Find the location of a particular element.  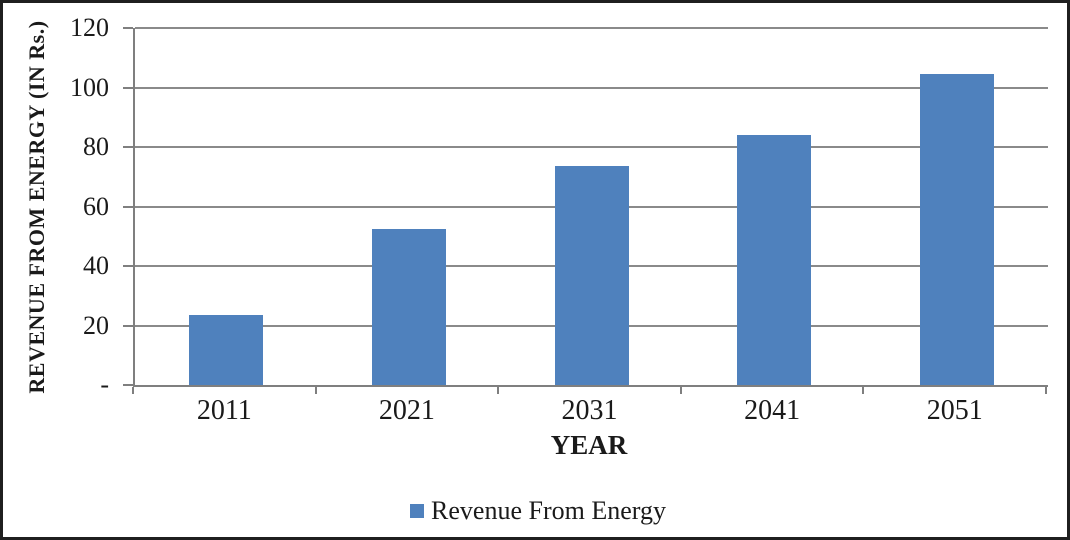

y-tick-label-80: 80 is located at coordinates (96, 146).